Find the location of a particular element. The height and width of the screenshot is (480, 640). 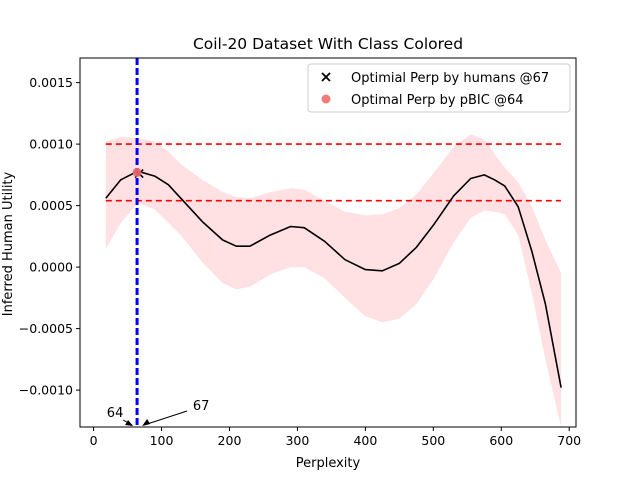

legend-label-pbic: Optimal Perp by pBIC @64 is located at coordinates (437, 100).